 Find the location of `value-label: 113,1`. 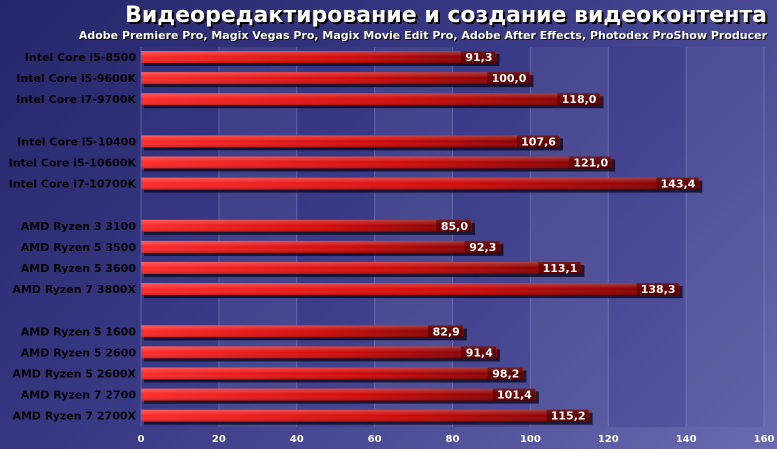

value-label: 113,1 is located at coordinates (560, 268).